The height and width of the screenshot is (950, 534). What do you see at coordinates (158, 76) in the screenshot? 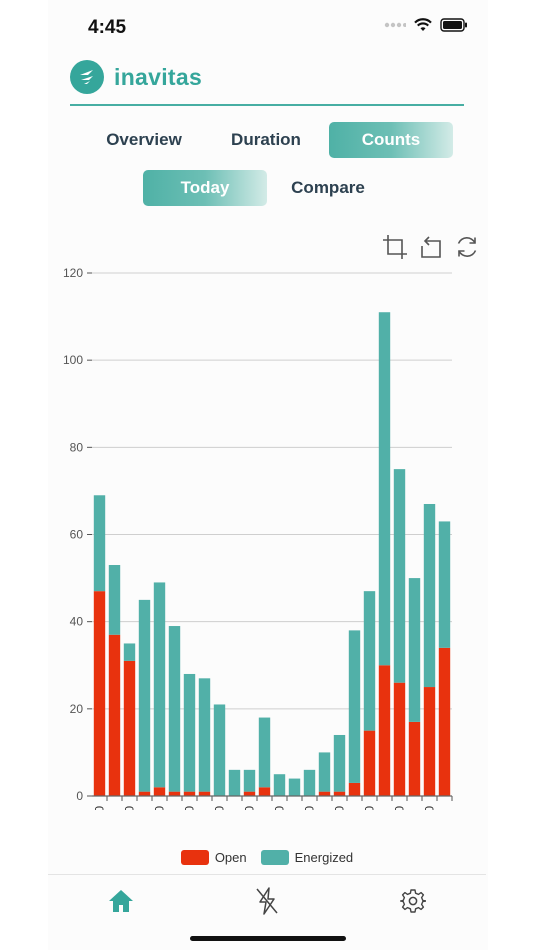
I see `brand-name: inavitas` at bounding box center [158, 76].